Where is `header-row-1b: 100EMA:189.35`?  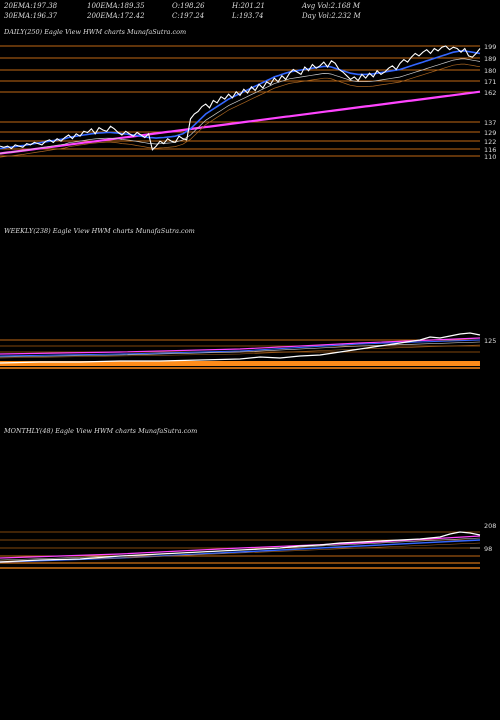 header-row-1b: 100EMA:189.35 is located at coordinates (116, 6).